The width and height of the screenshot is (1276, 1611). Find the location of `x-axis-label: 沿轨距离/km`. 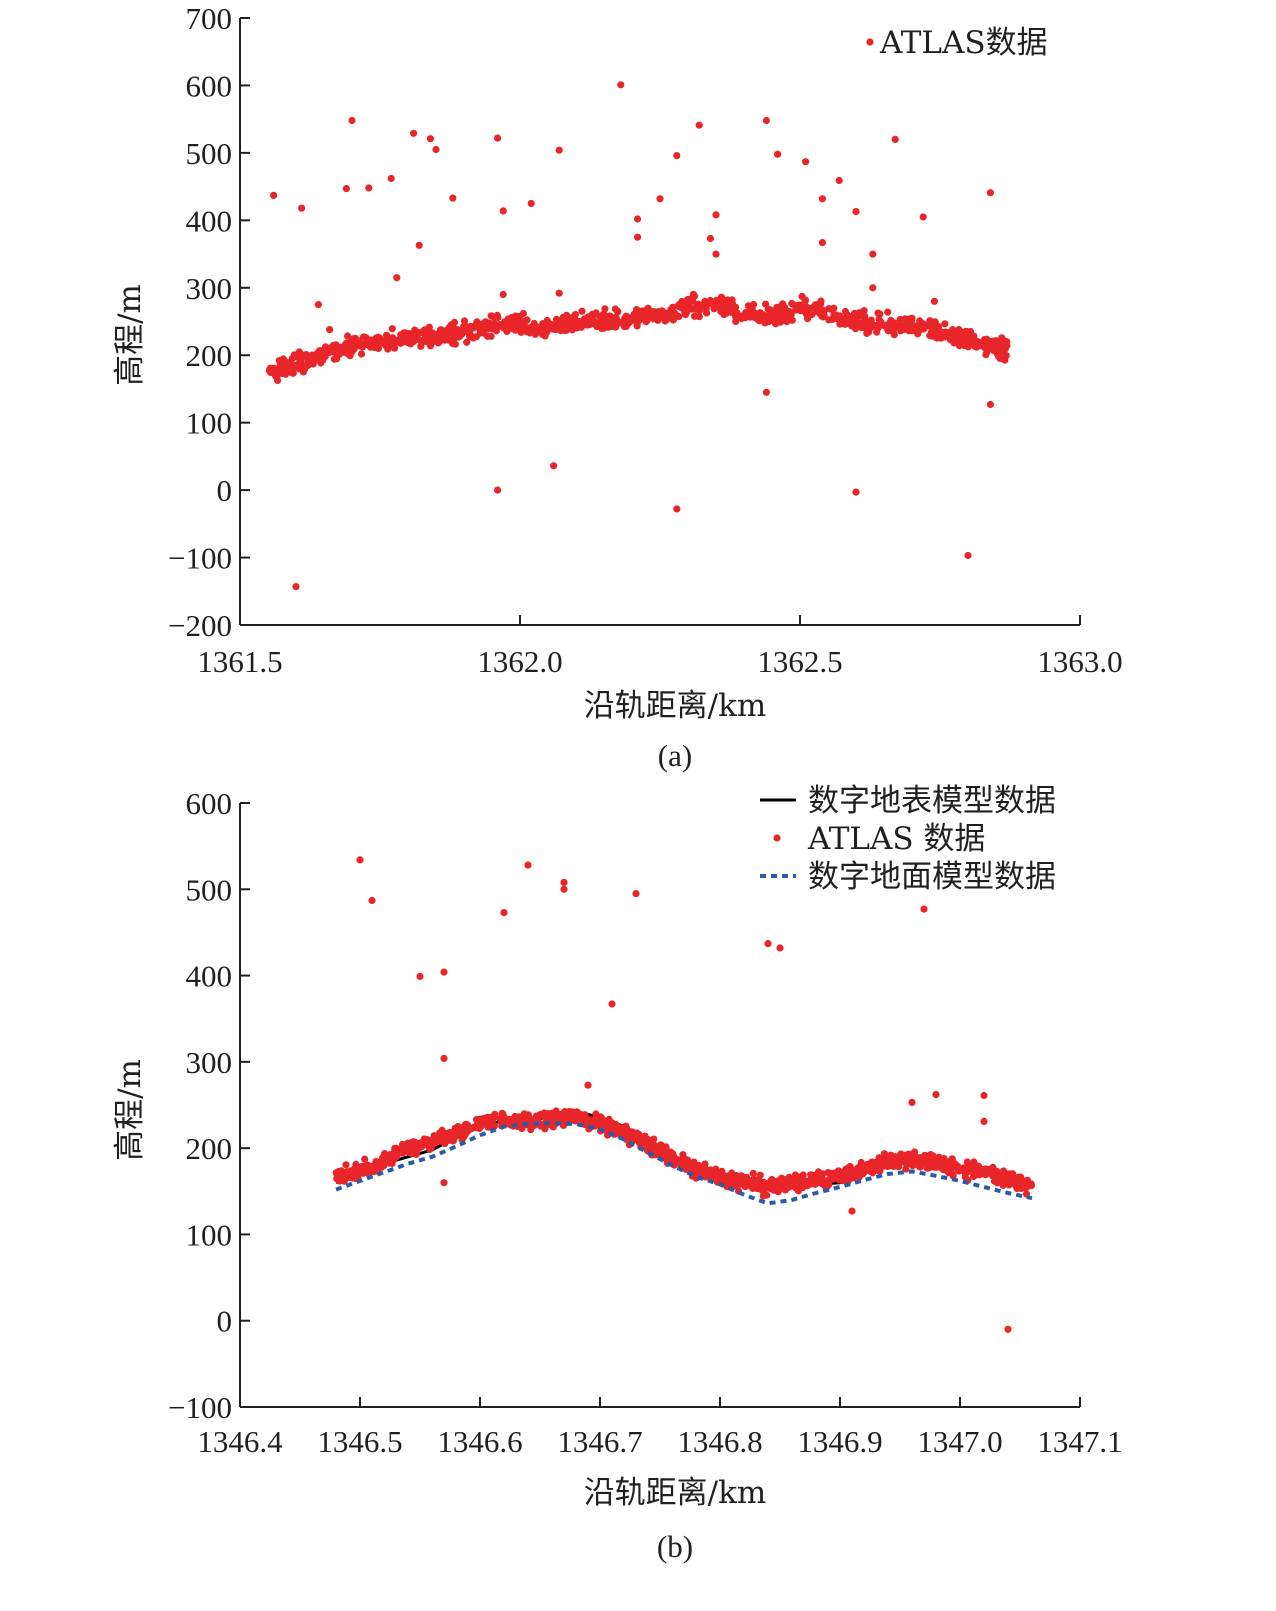

x-axis-label: 沿轨距离/km is located at coordinates (675, 1493).